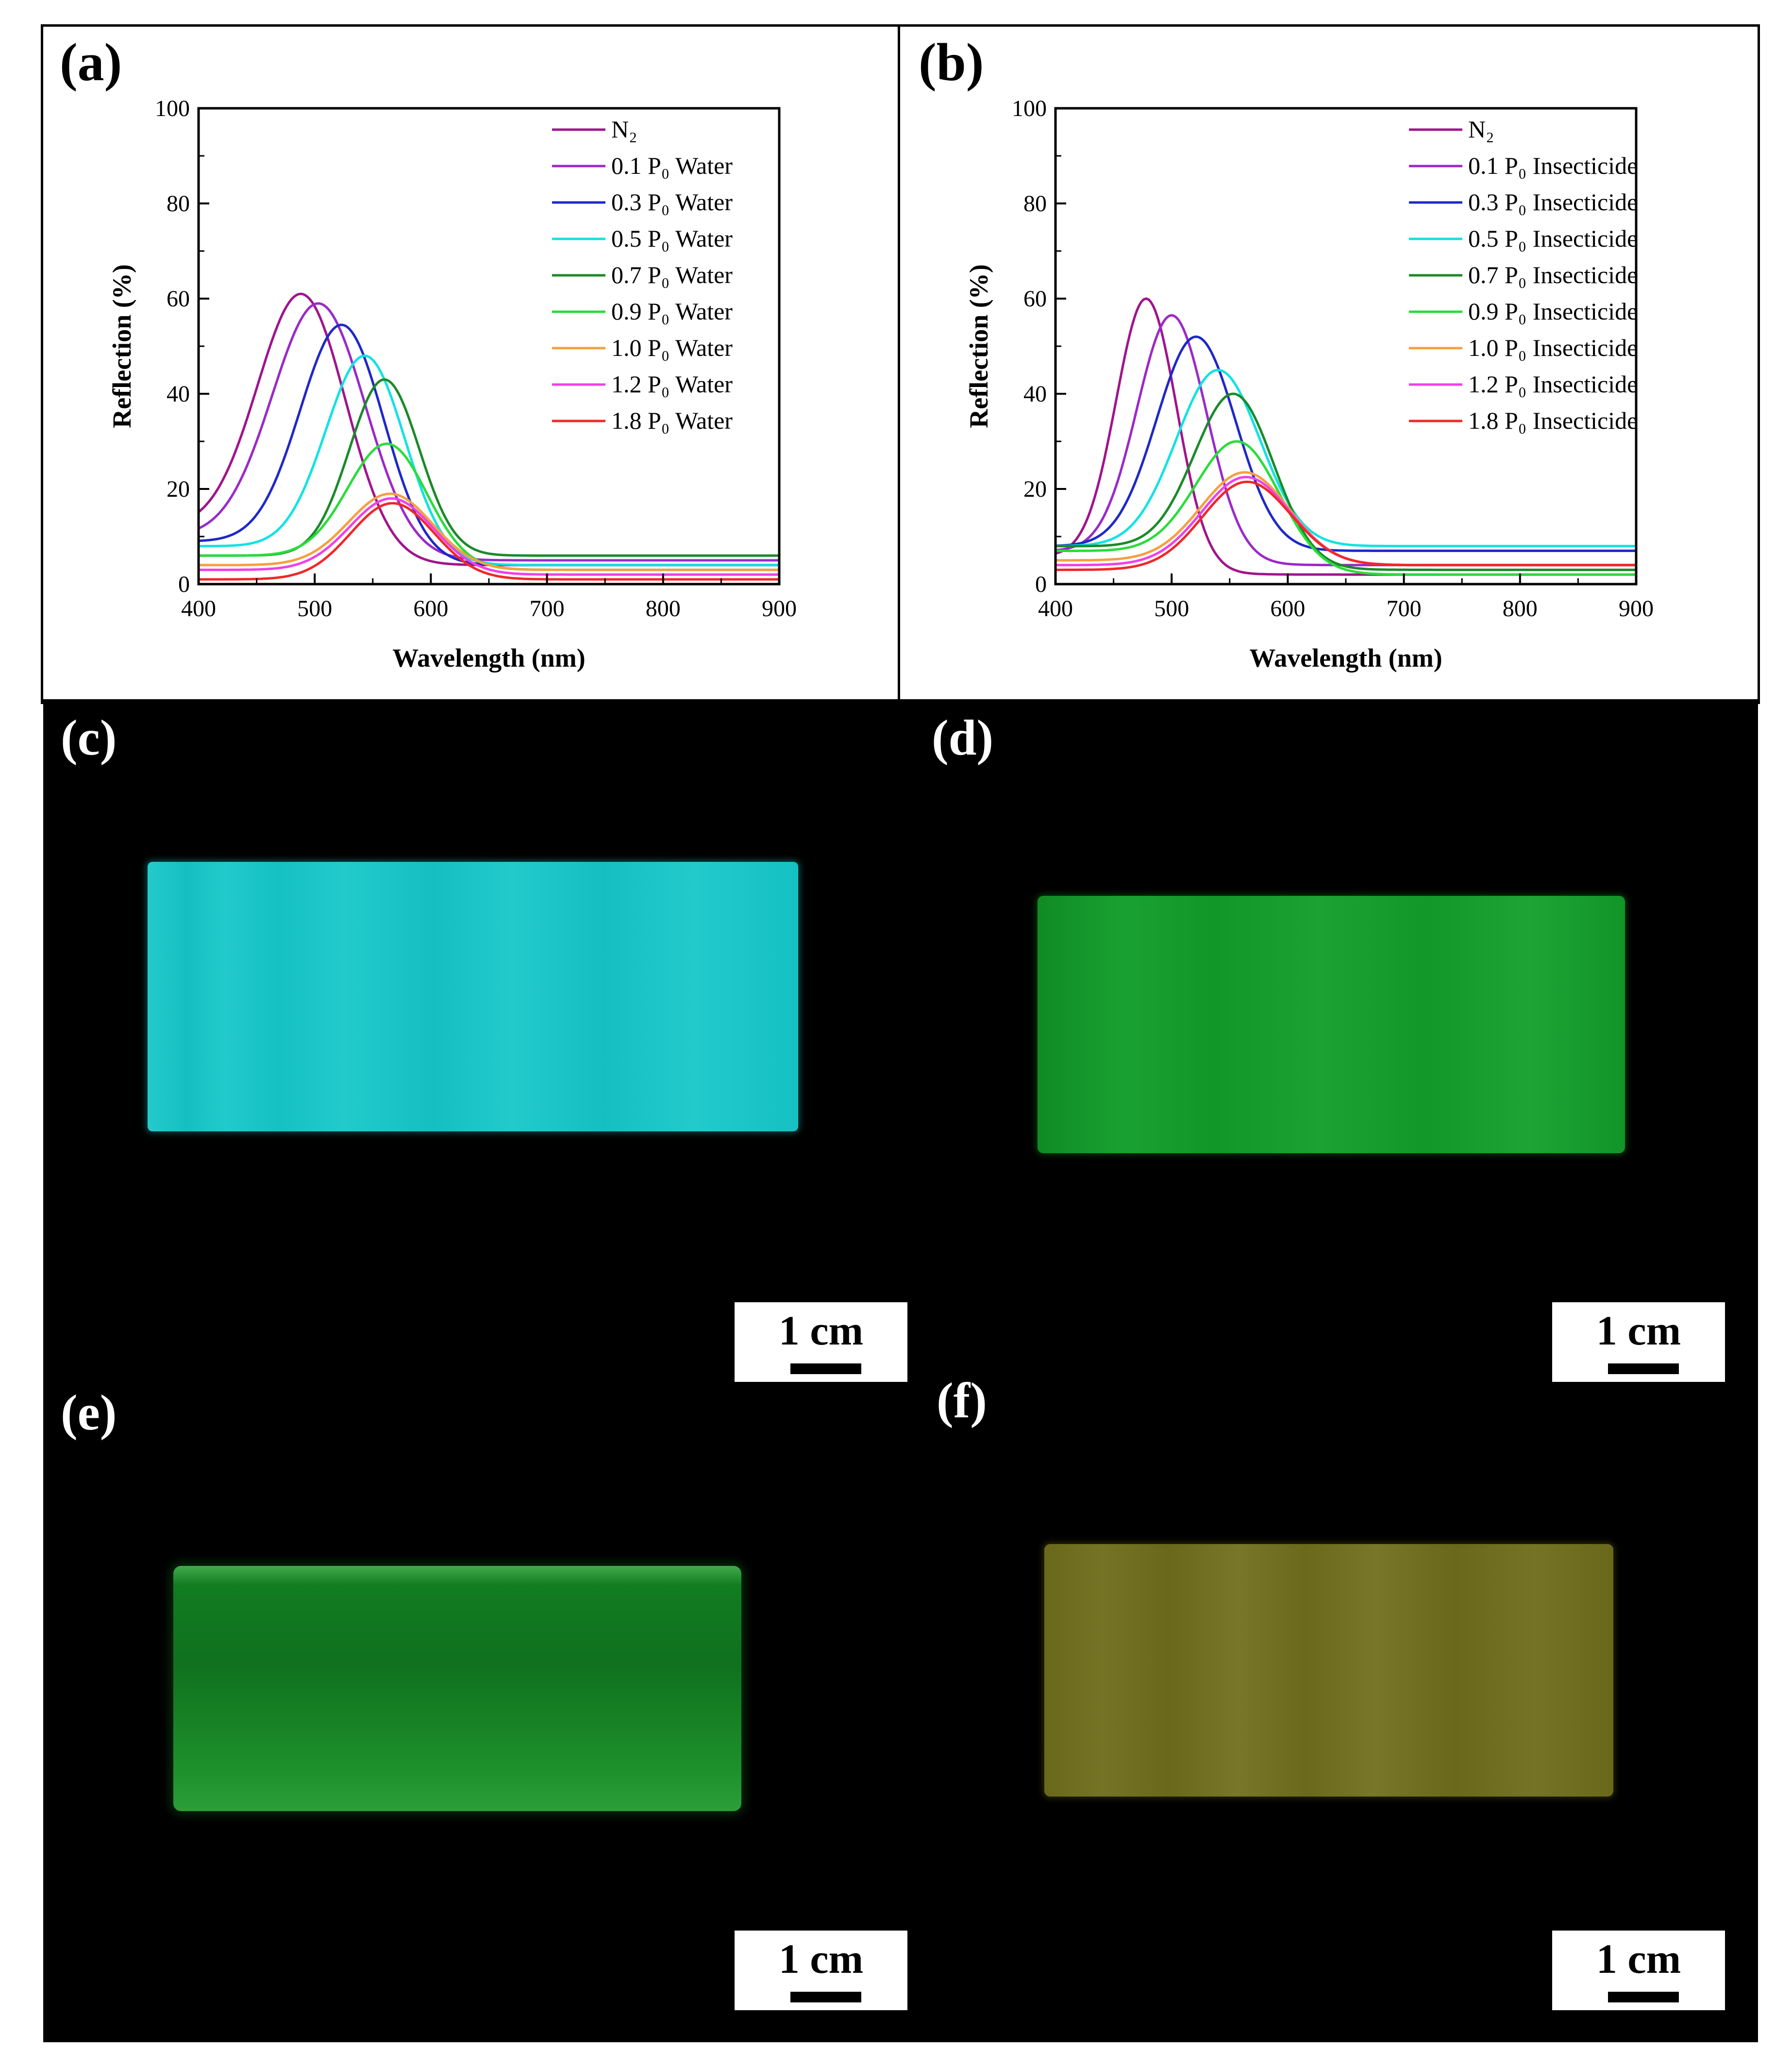 The height and width of the screenshot is (2067, 1792). Describe the element at coordinates (1553, 384) in the screenshot. I see `legend-entry-8: 1.2 P₀ Insecticide` at that location.